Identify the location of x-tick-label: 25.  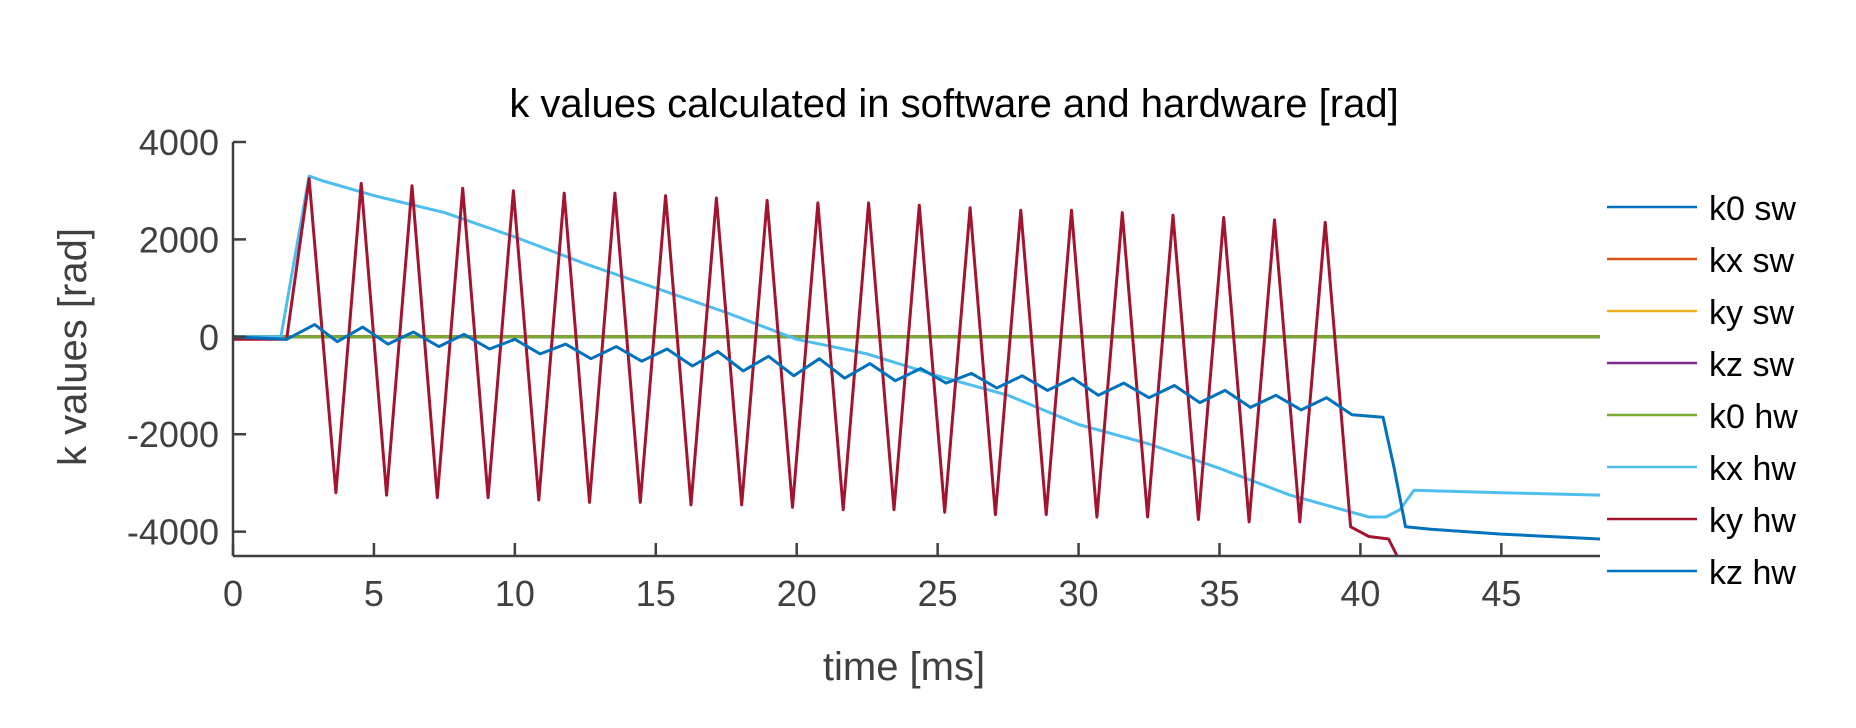
(938, 593).